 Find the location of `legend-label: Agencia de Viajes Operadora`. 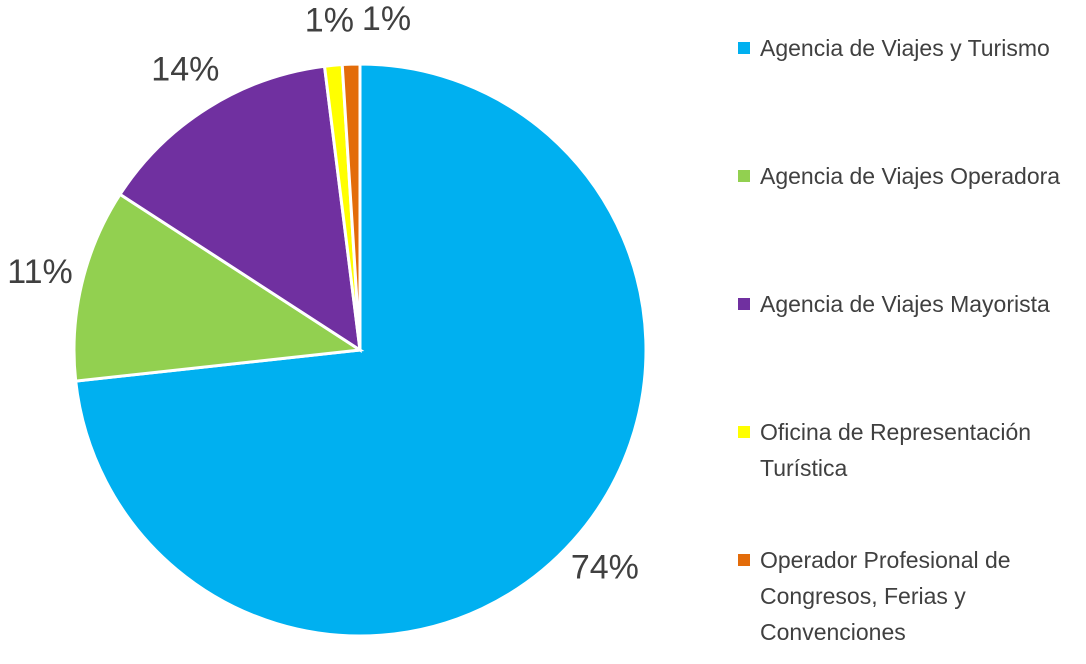

legend-label: Agencia de Viajes Operadora is located at coordinates (910, 176).